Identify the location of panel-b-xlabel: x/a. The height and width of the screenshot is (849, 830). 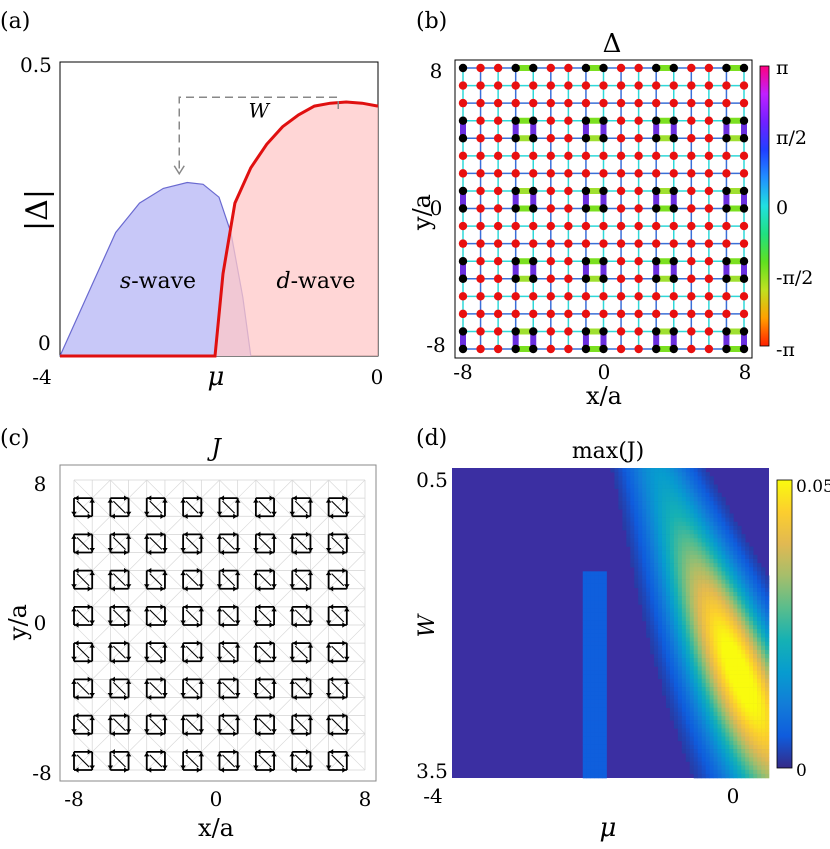
(604, 396).